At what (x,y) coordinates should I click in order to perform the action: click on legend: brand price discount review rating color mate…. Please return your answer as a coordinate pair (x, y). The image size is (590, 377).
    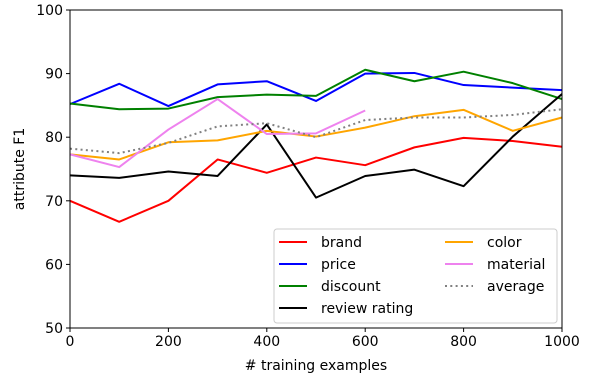
    Looking at the image, I should click on (415, 276).